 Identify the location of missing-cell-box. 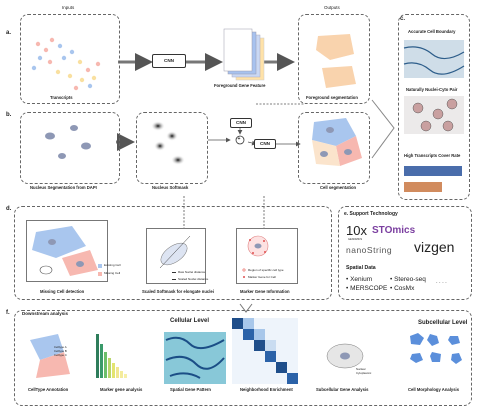
(67, 251).